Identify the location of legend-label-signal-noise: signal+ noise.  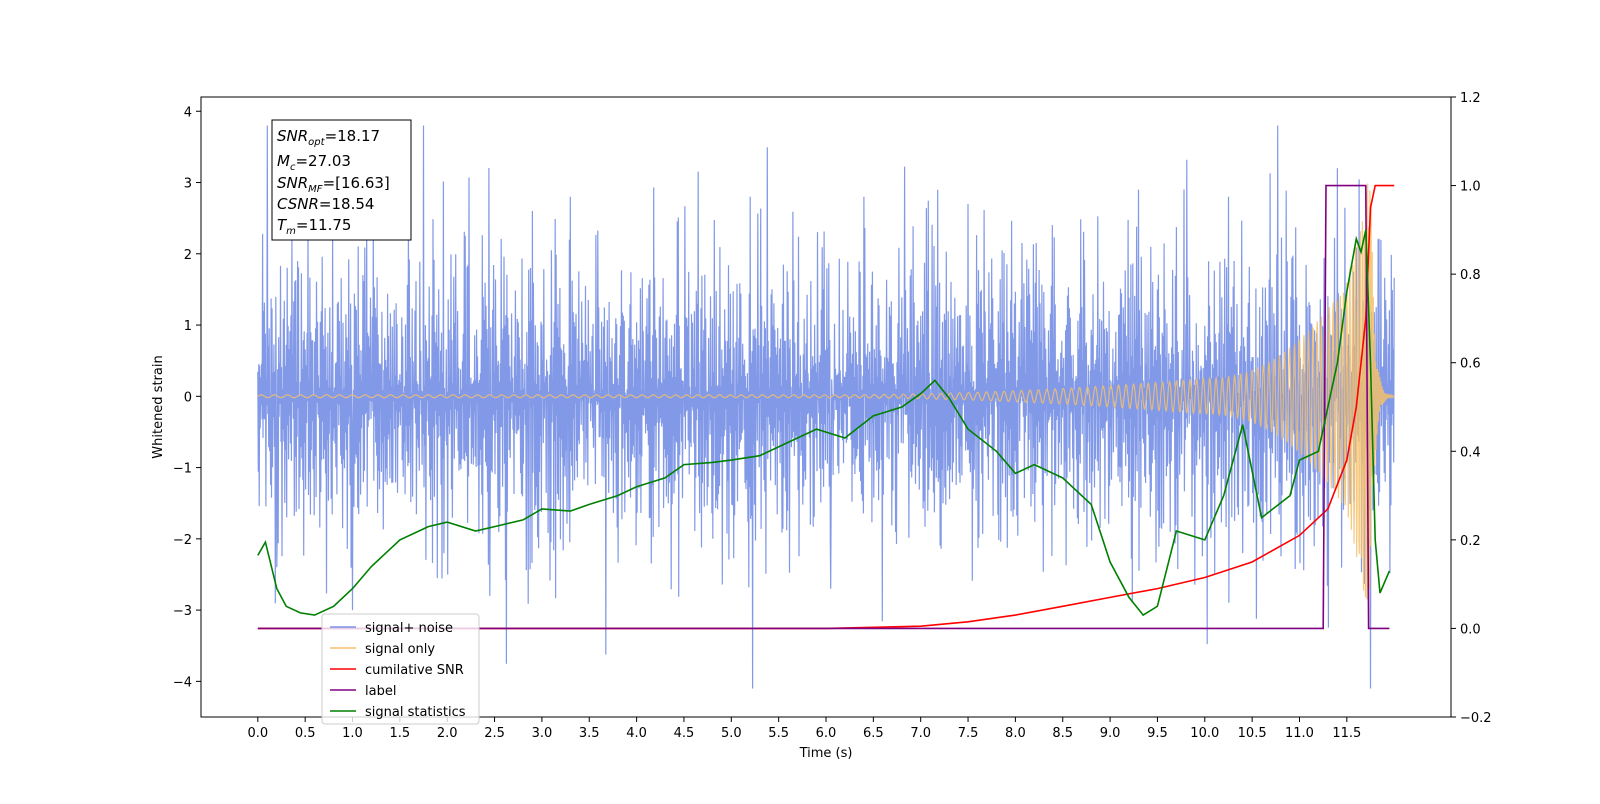
(409, 628).